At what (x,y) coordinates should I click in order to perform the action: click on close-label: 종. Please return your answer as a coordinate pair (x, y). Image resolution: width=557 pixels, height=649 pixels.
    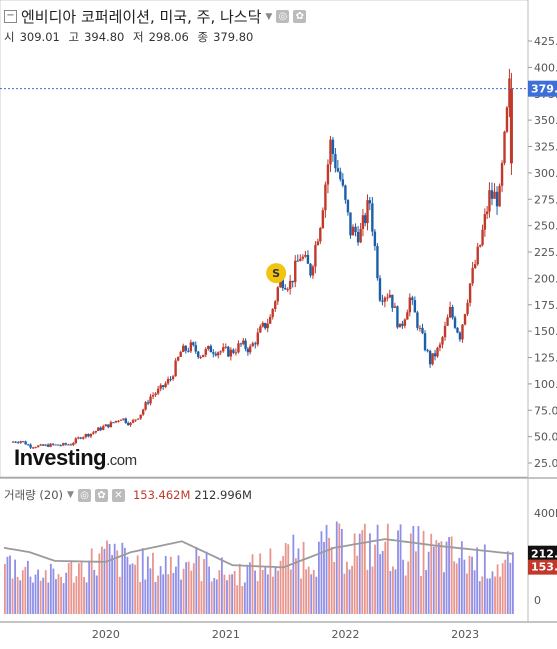
    Looking at the image, I should click on (203, 37).